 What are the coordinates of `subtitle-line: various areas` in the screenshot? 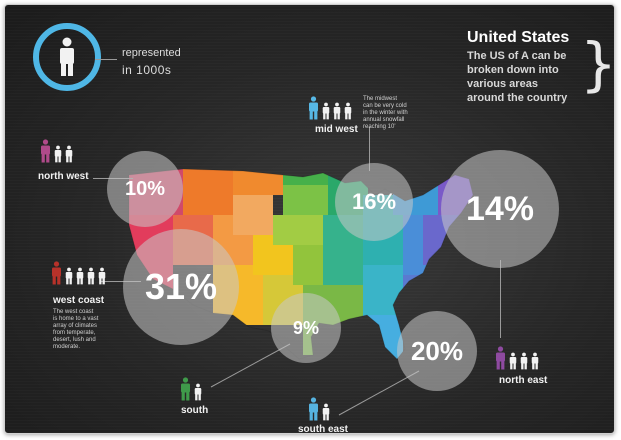 It's located at (502, 84).